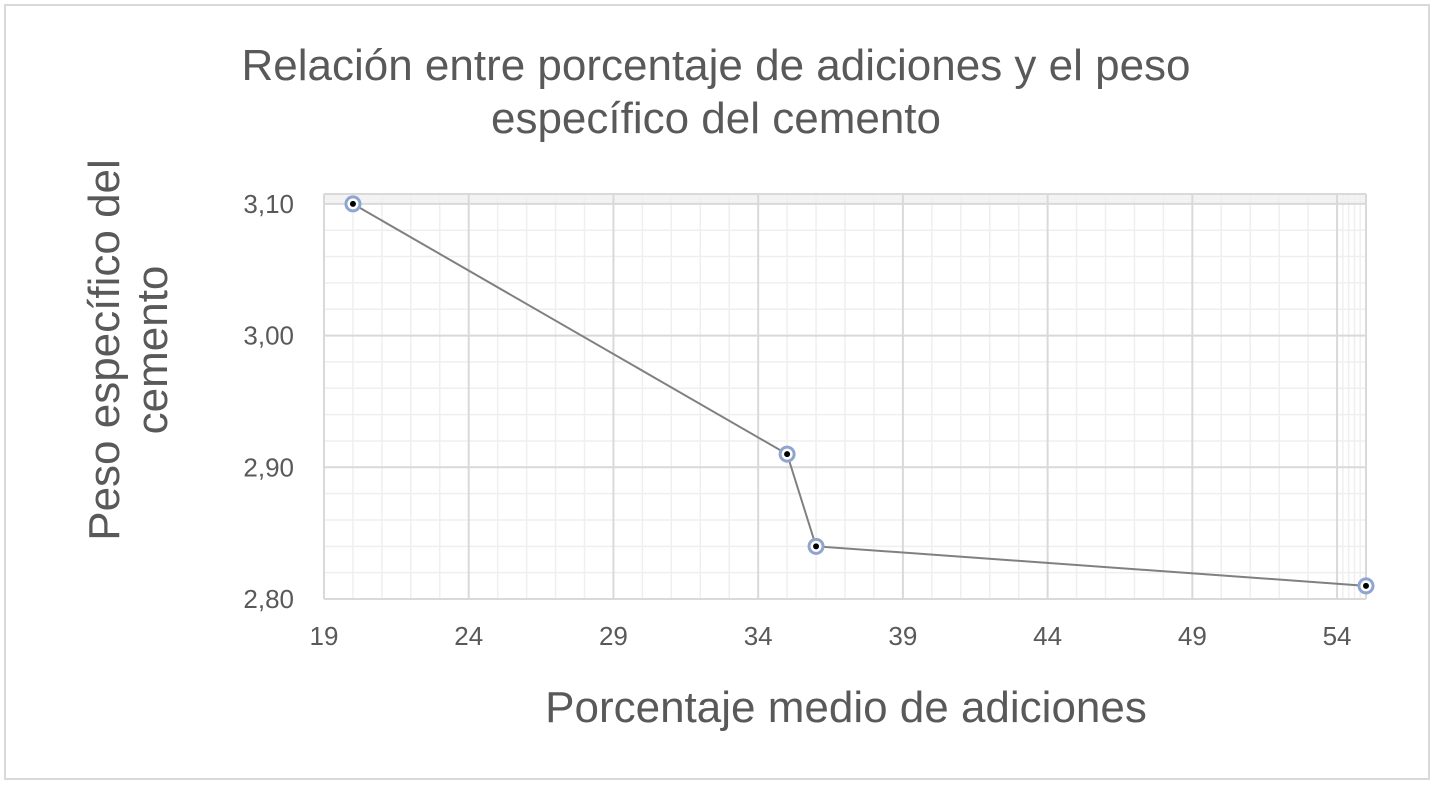 Image resolution: width=1436 pixels, height=788 pixels. Describe the element at coordinates (152, 350) in the screenshot. I see `y-axis-title-line-2: cemento` at that location.